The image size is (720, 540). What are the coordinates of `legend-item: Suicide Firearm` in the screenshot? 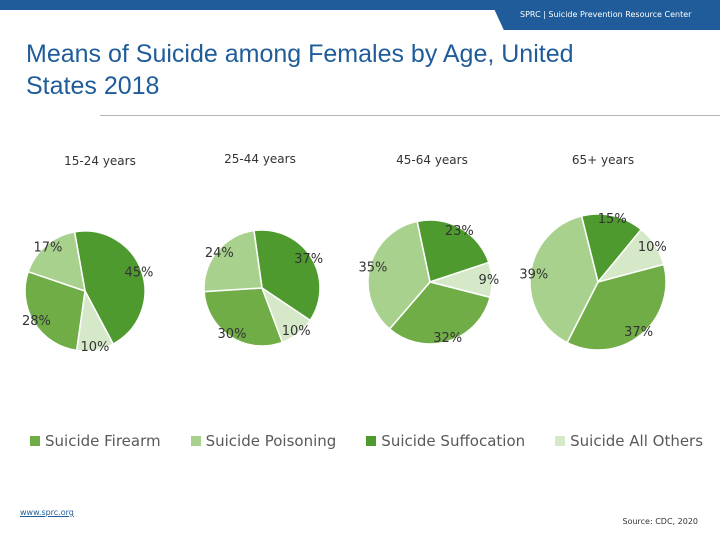 It's located at (95, 441).